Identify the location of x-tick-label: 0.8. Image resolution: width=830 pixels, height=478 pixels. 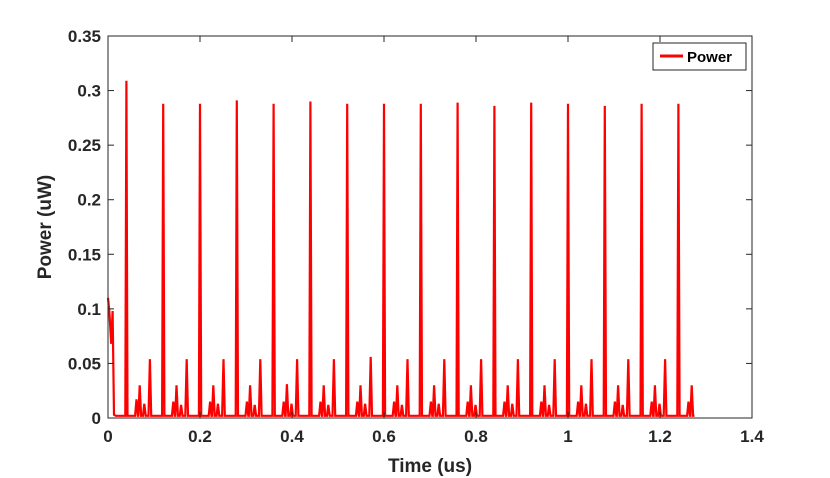
(476, 436).